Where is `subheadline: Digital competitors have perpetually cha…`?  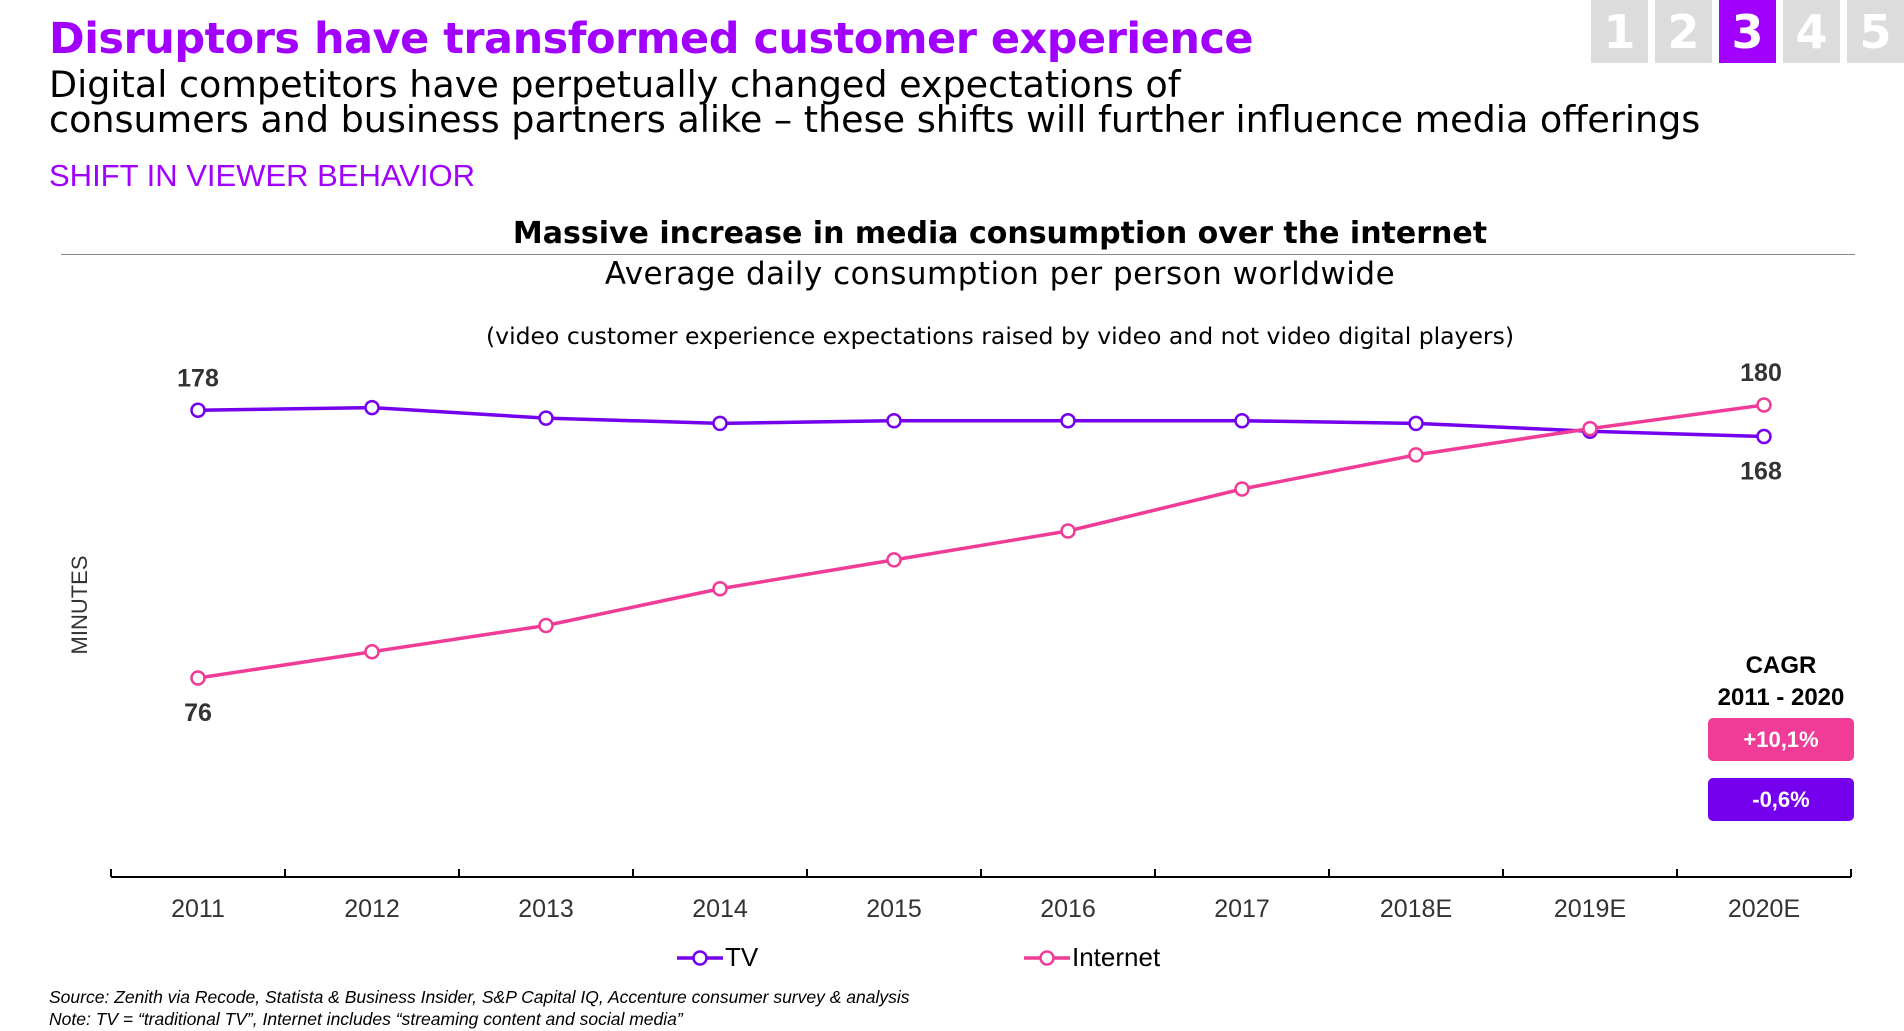 subheadline: Digital competitors have perpetually cha… is located at coordinates (899, 102).